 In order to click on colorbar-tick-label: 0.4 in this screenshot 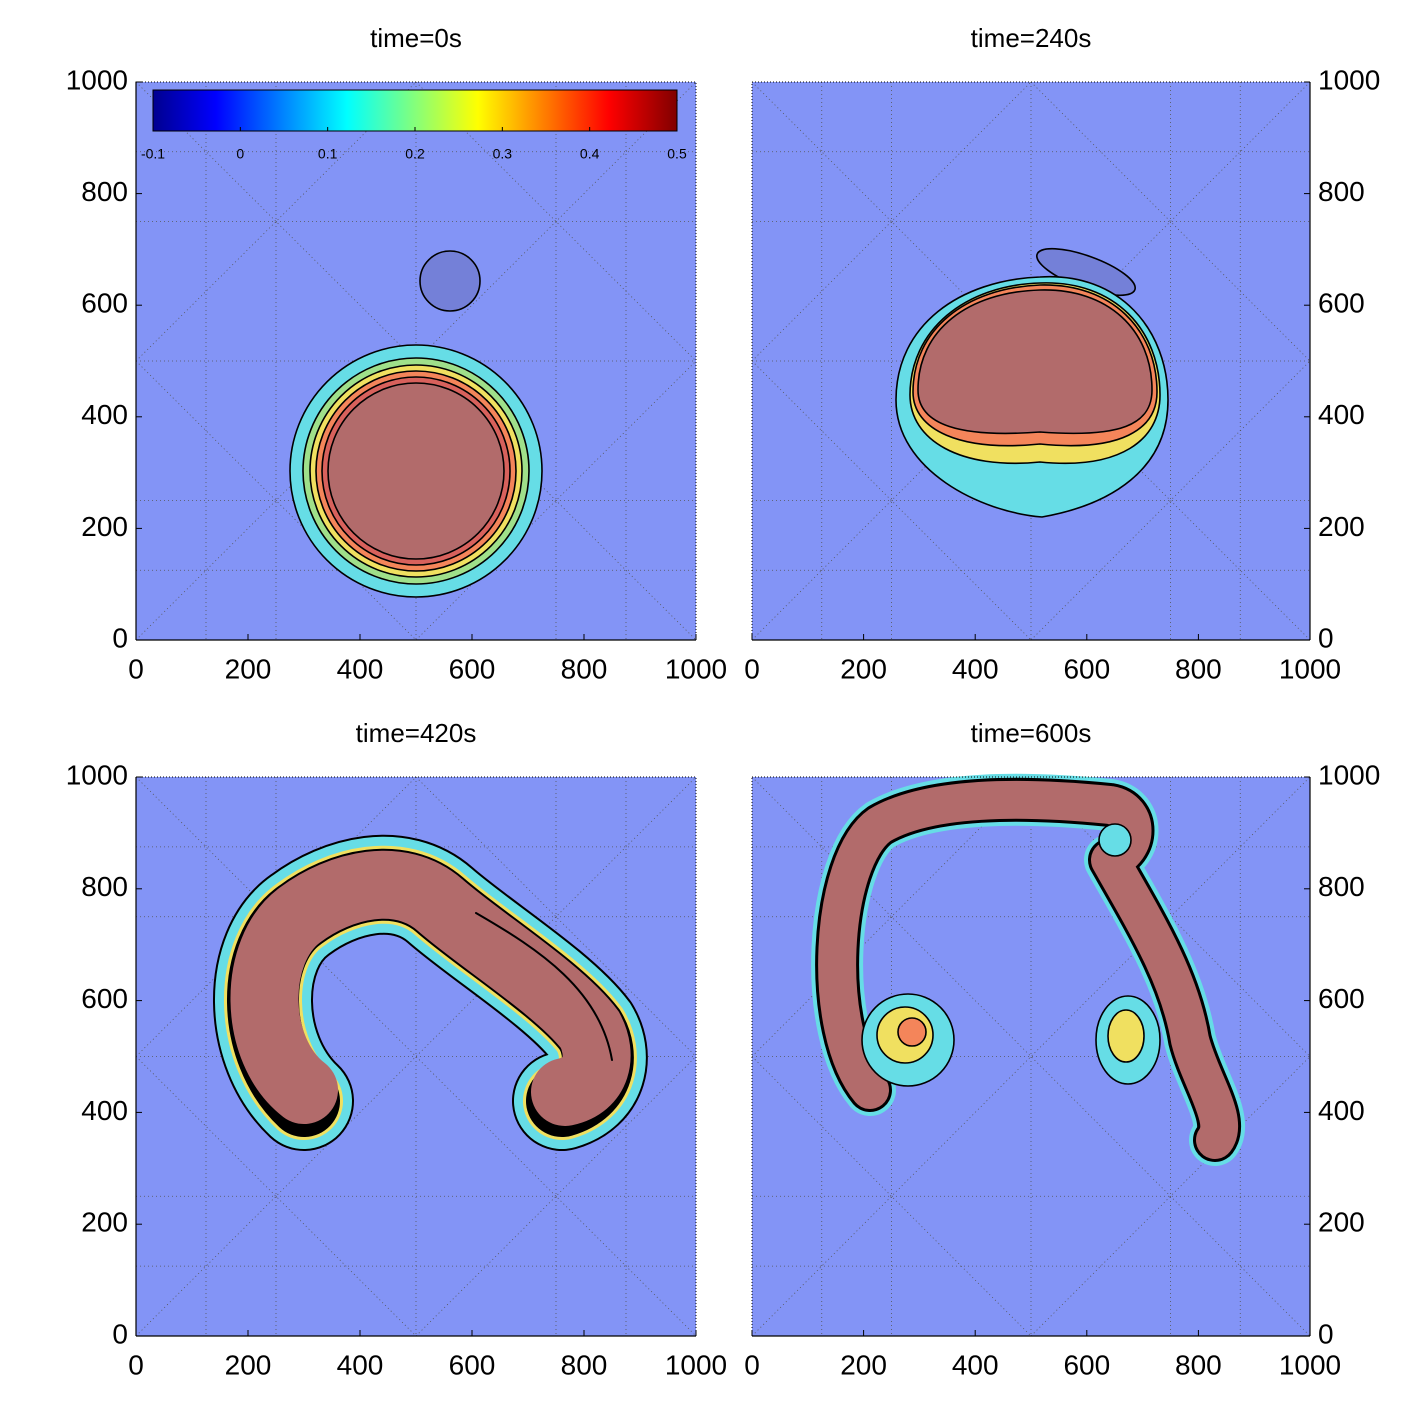, I will do `click(590, 154)`.